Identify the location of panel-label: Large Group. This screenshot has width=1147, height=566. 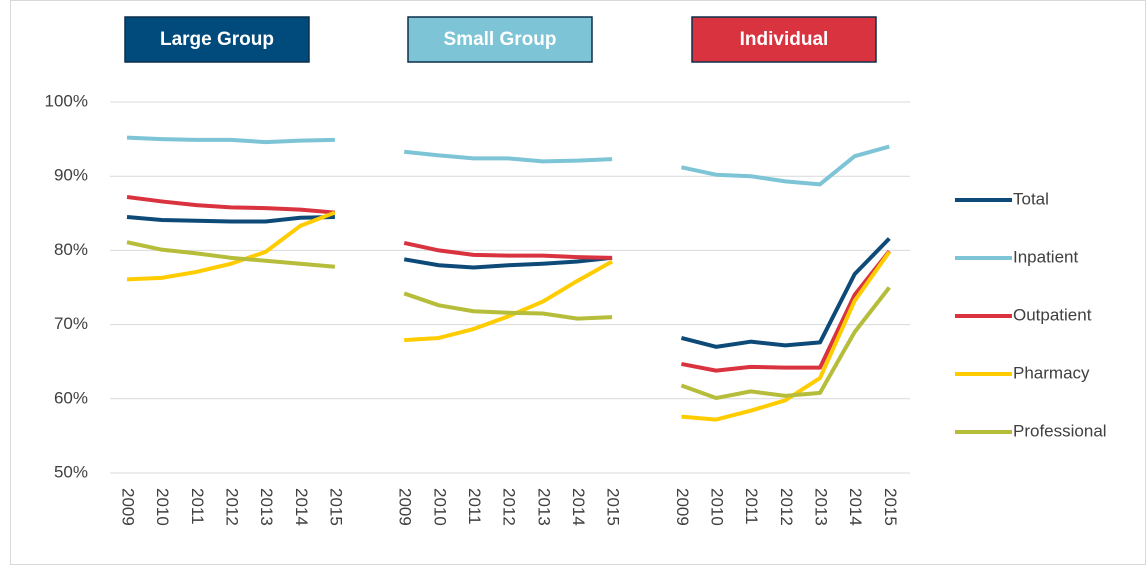
(217, 39).